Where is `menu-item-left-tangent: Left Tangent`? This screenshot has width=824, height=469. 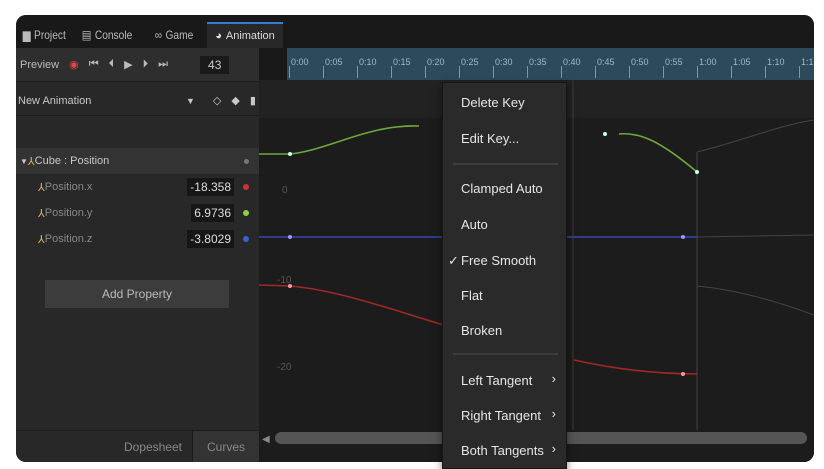
menu-item-left-tangent: Left Tangent is located at coordinates (497, 380).